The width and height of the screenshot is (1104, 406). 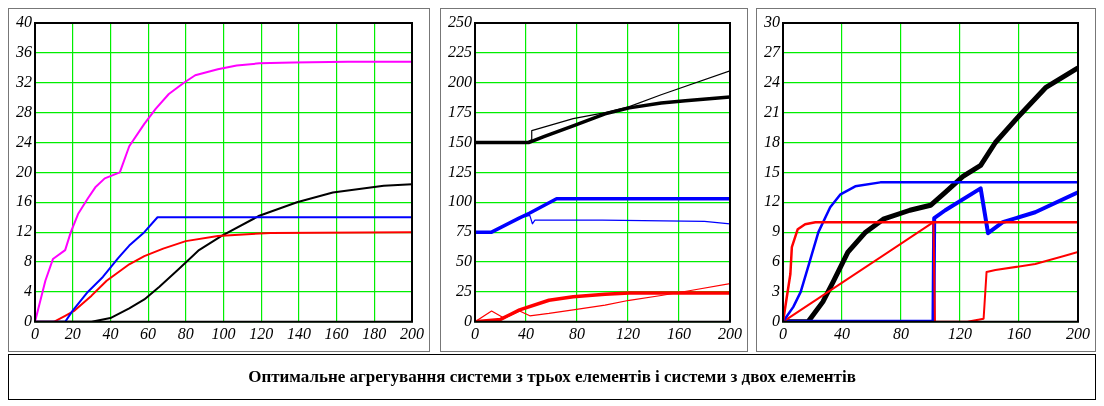 I want to click on text: Оптимальне агрегування системи з трьох елементів і системи з двох елементів, so click(x=552, y=377).